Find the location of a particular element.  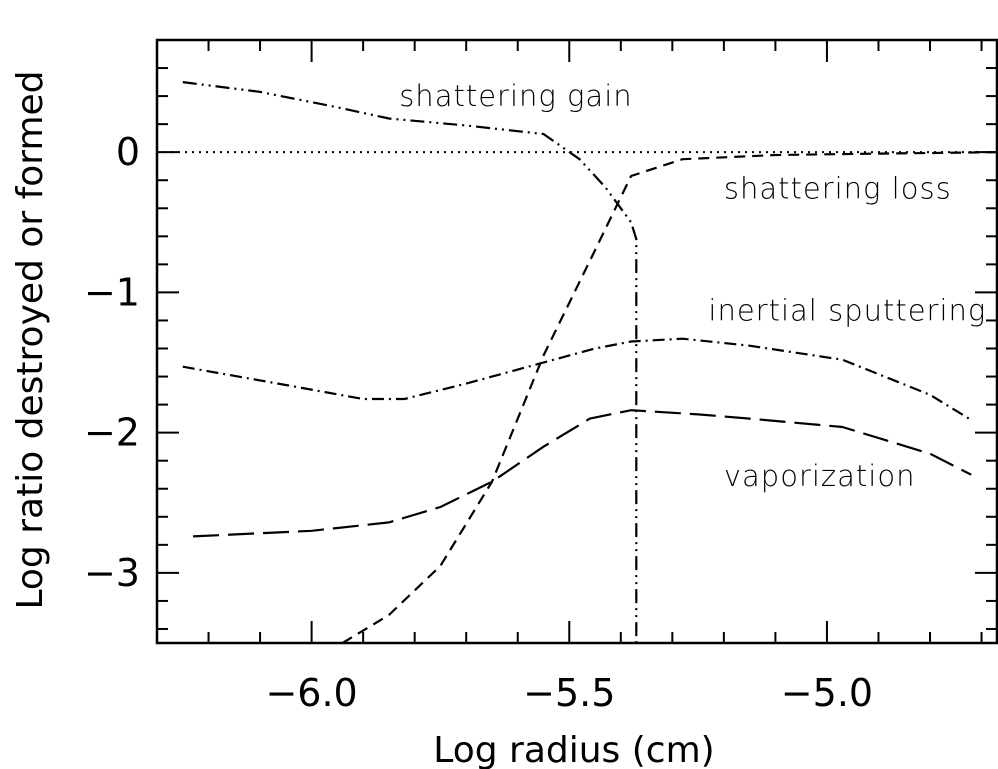

annotation-vaporization: vaporization is located at coordinates (820, 476).